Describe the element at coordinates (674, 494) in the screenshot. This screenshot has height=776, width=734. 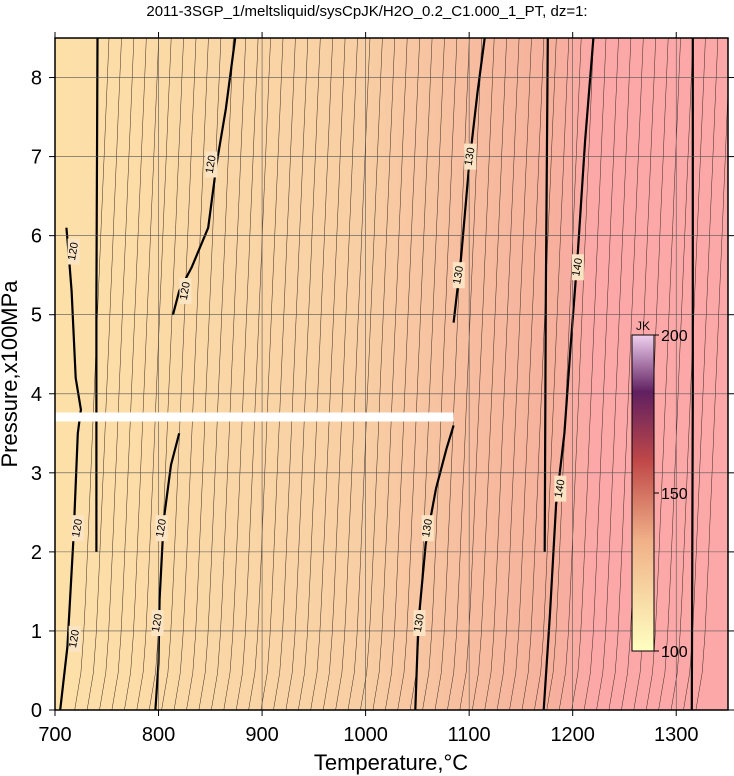
I see `colorbar-tick-label: 150` at that location.